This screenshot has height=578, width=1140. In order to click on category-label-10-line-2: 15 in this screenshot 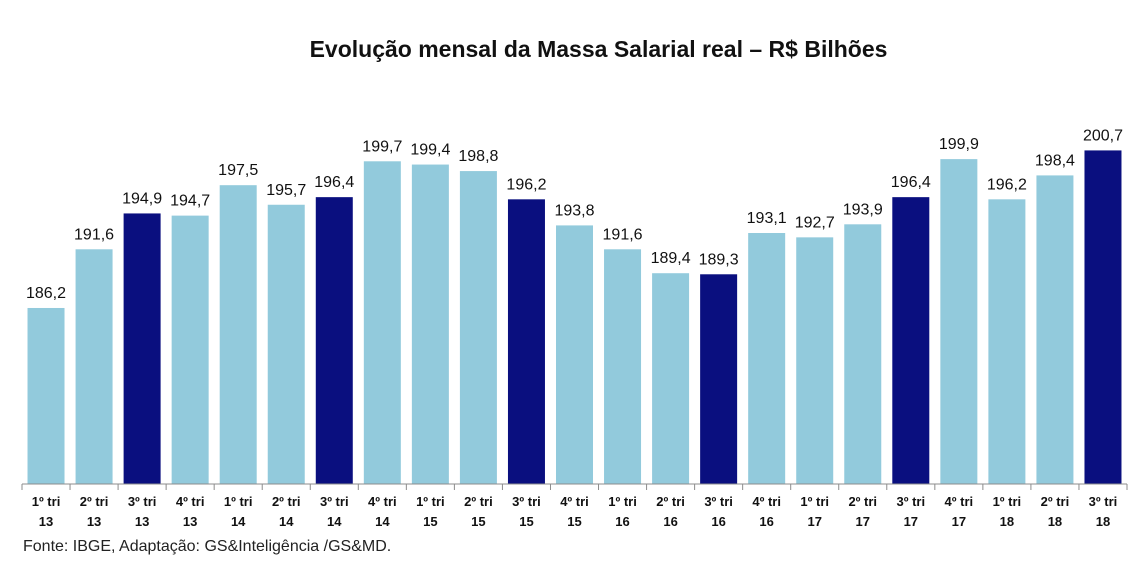, I will do `click(478, 521)`.